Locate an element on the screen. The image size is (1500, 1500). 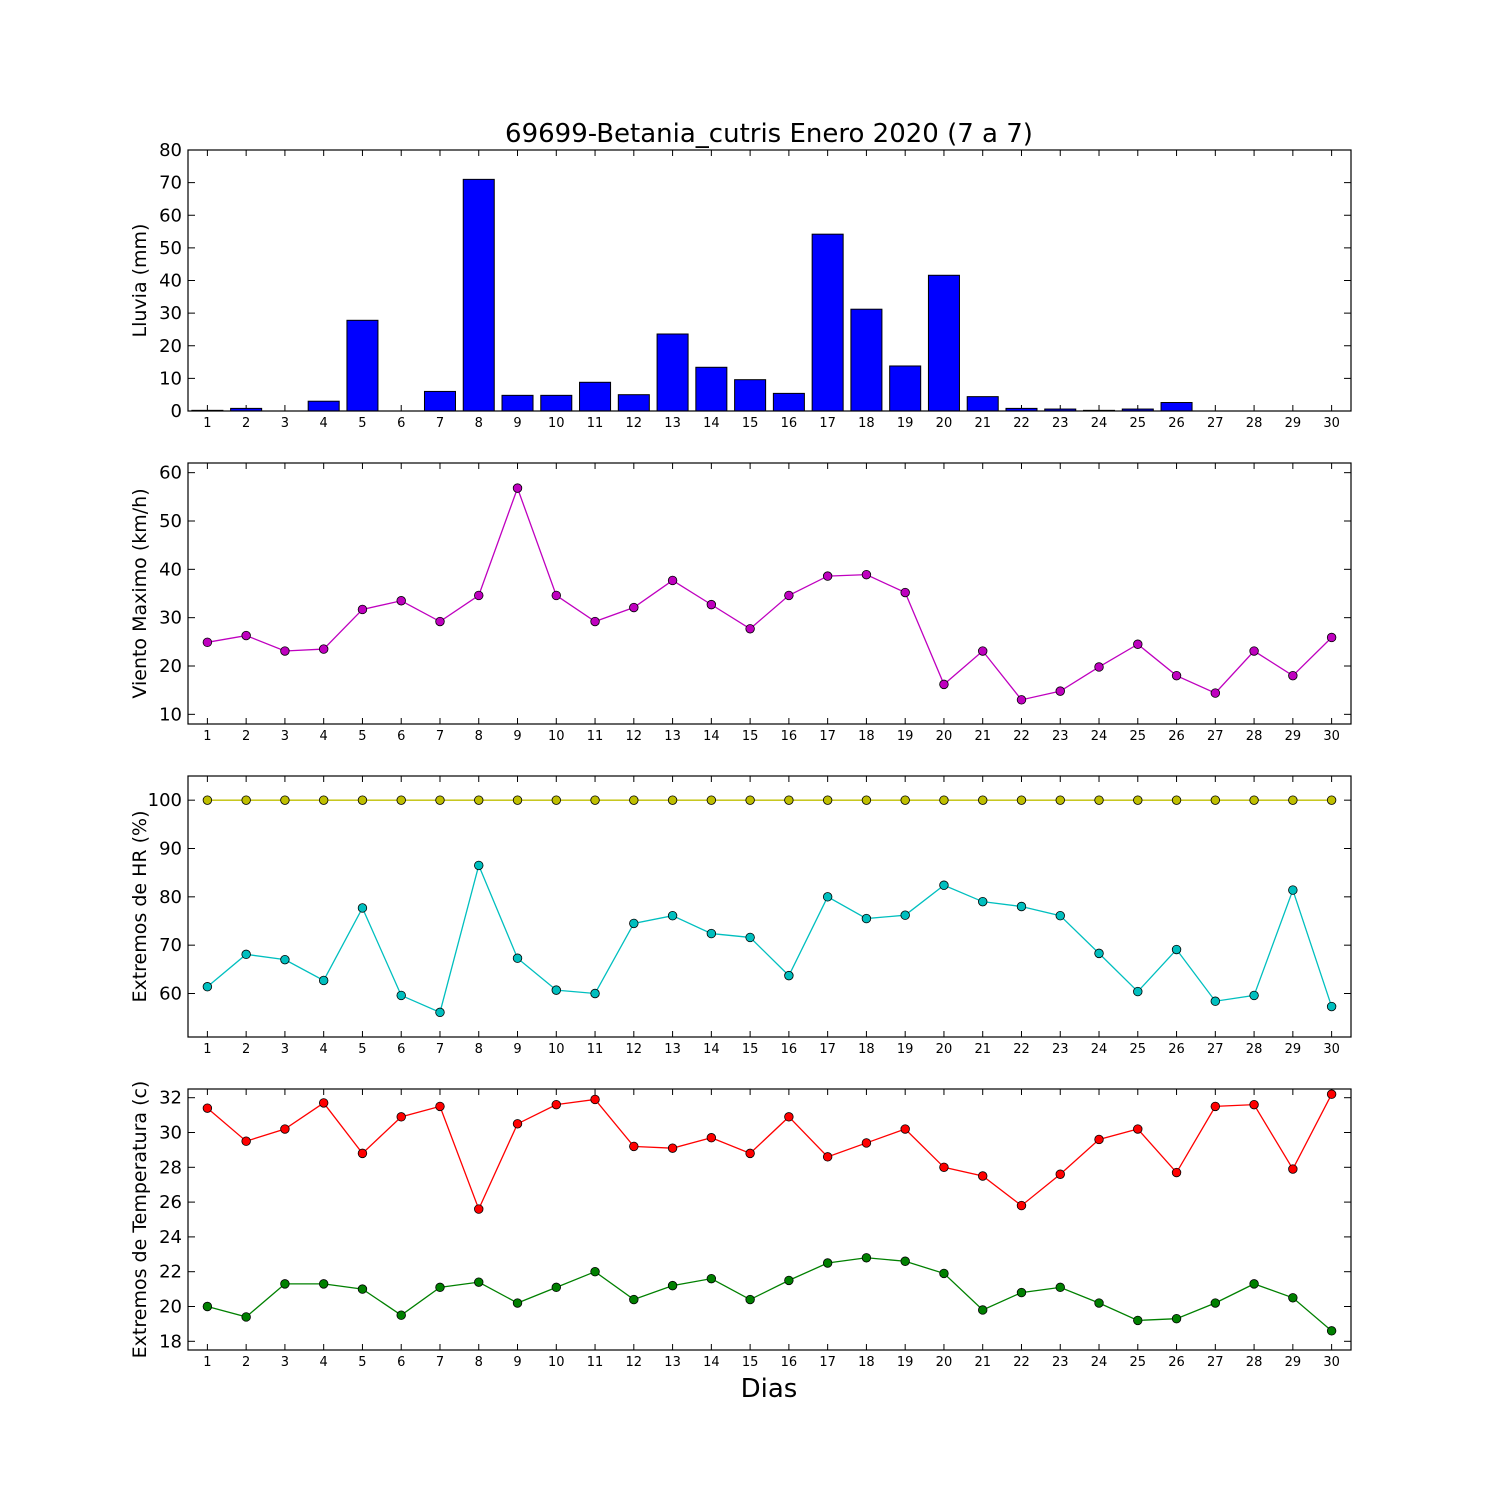
x-tick-label: 20 is located at coordinates (944, 736).